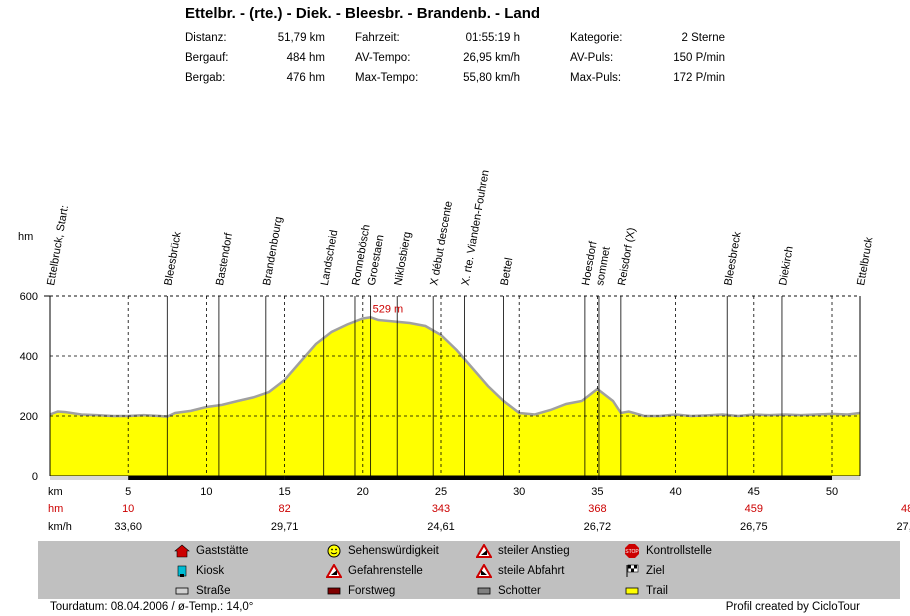  Describe the element at coordinates (172, 258) in the screenshot. I see `waypoint-label: Bleesbrück` at that location.